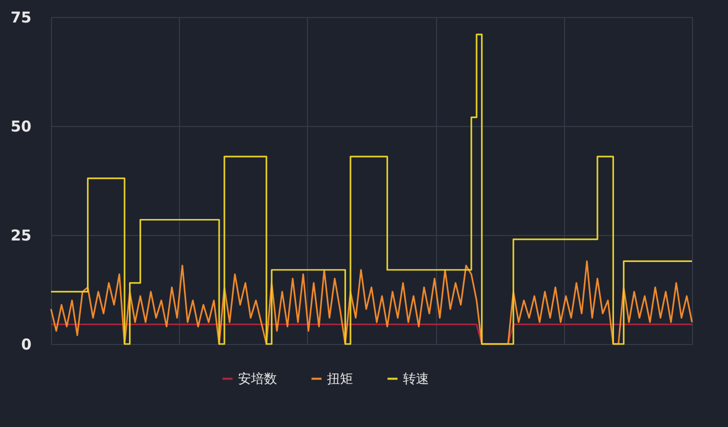 The image size is (728, 427). What do you see at coordinates (21, 17) in the screenshot?
I see `y-tick-label: 75` at bounding box center [21, 17].